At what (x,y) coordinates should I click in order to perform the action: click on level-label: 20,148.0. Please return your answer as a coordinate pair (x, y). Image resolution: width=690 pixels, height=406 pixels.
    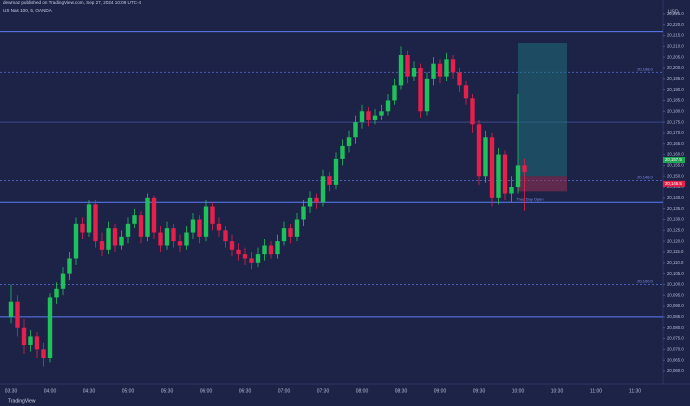
    Looking at the image, I should click on (645, 177).